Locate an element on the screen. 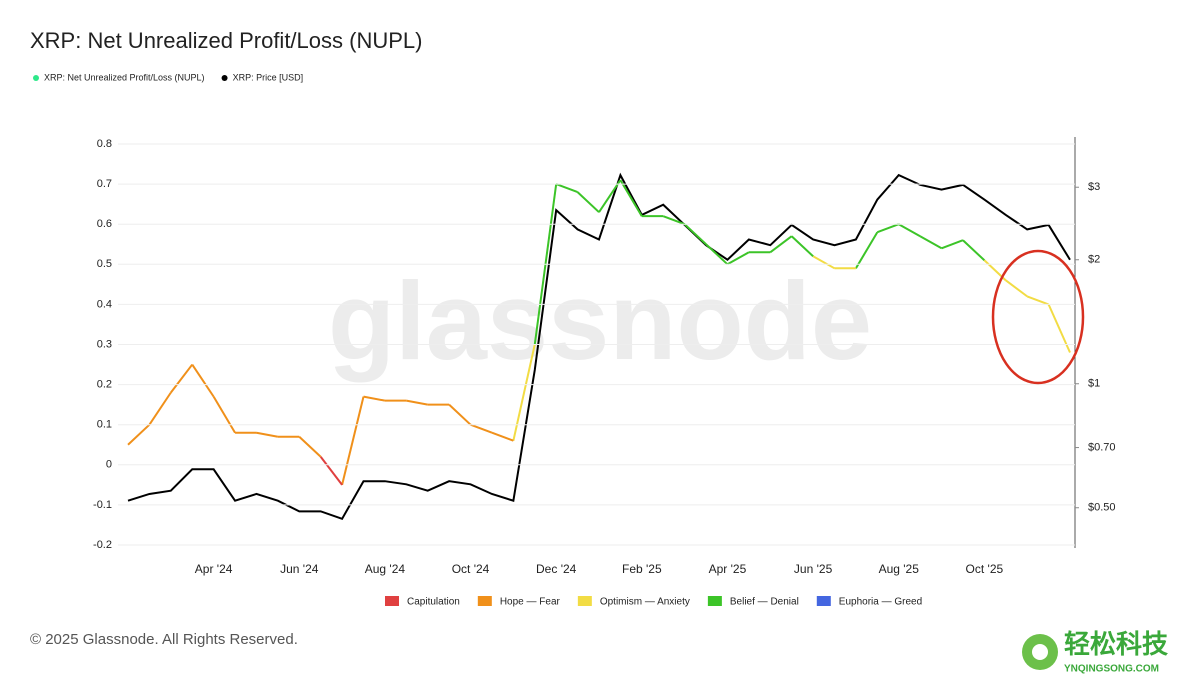  x-tick-label: Apr '24 is located at coordinates (214, 569).